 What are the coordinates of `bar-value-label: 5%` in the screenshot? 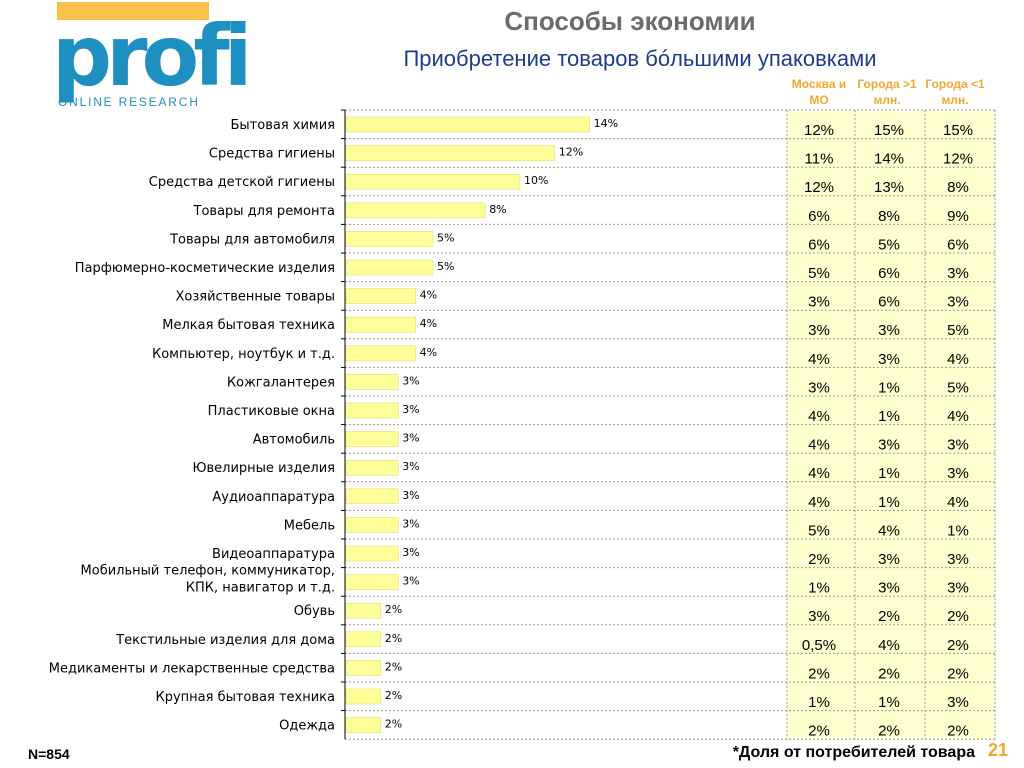 It's located at (445, 266).